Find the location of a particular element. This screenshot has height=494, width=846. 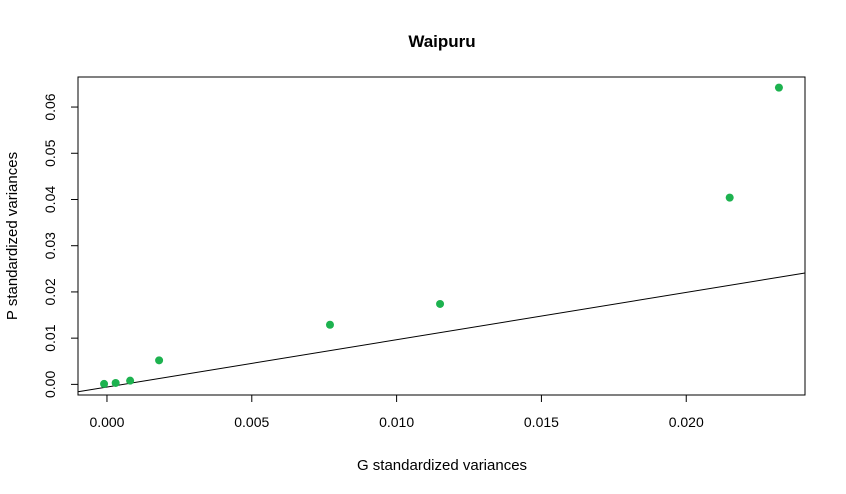

y-axis-label: P standardized variances is located at coordinates (12, 236).